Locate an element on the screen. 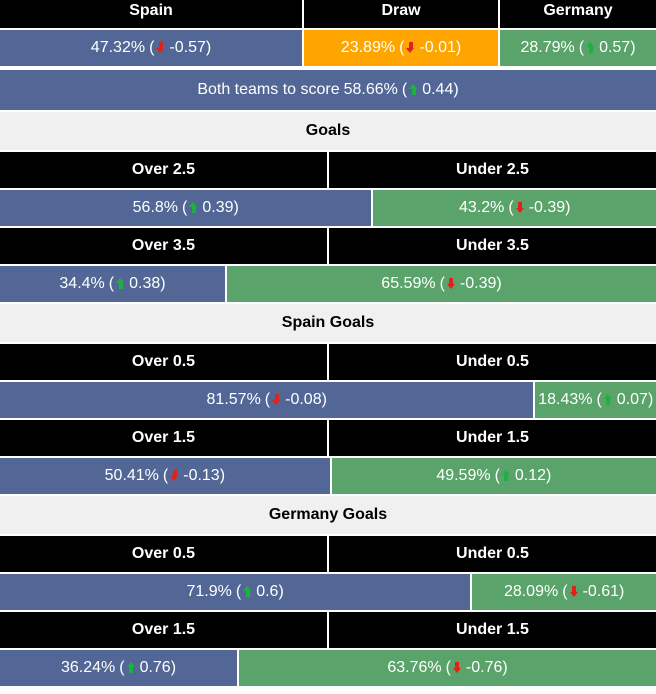 The width and height of the screenshot is (656, 694). change-group: 0.39 is located at coordinates (208, 208).